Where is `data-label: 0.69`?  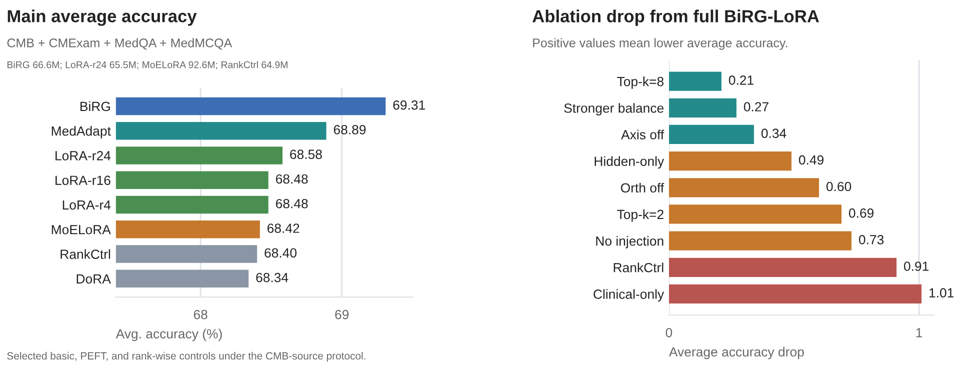
data-label: 0.69 is located at coordinates (861, 213).